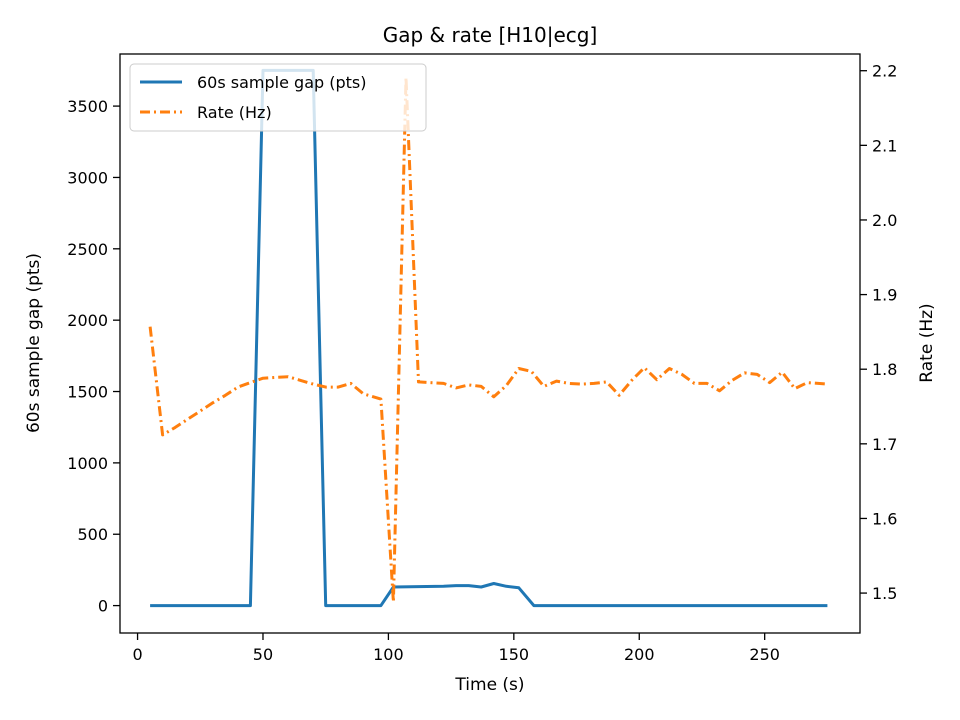  What do you see at coordinates (639, 654) in the screenshot?
I see `x-tick-label: 200` at bounding box center [639, 654].